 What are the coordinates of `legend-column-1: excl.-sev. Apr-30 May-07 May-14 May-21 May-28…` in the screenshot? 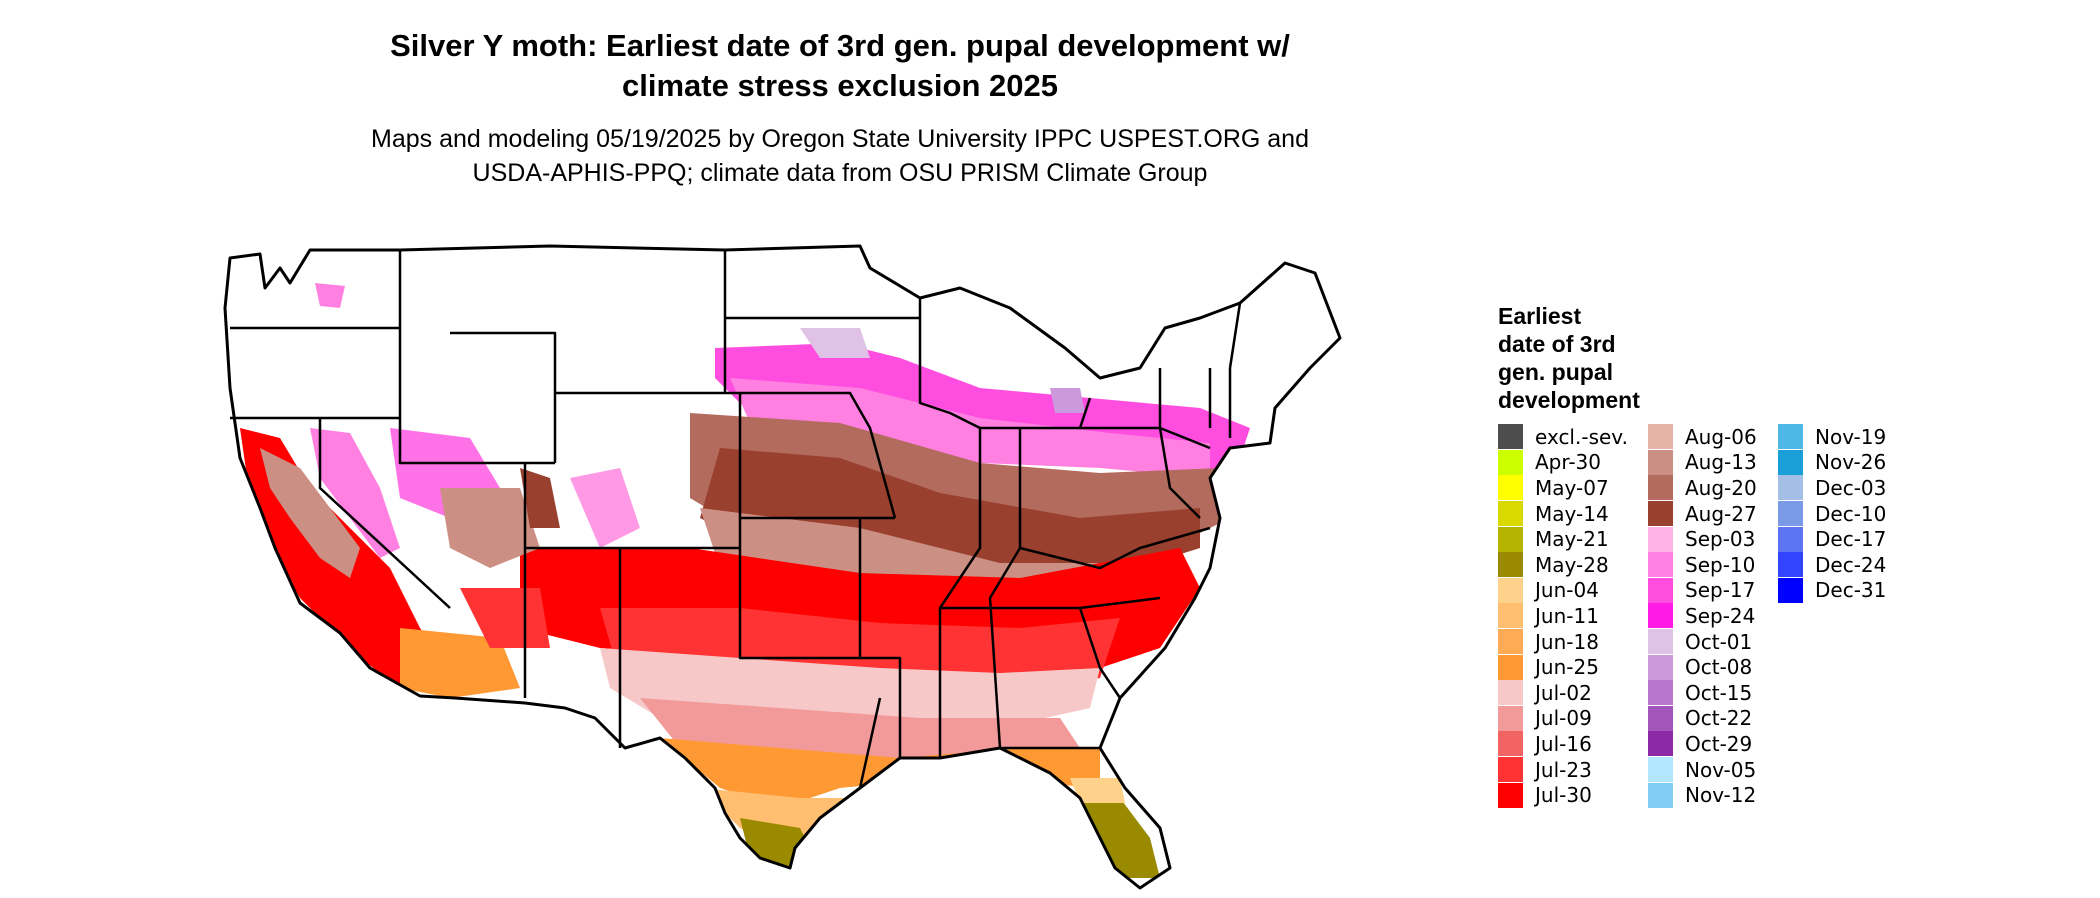 It's located at (1563, 616).